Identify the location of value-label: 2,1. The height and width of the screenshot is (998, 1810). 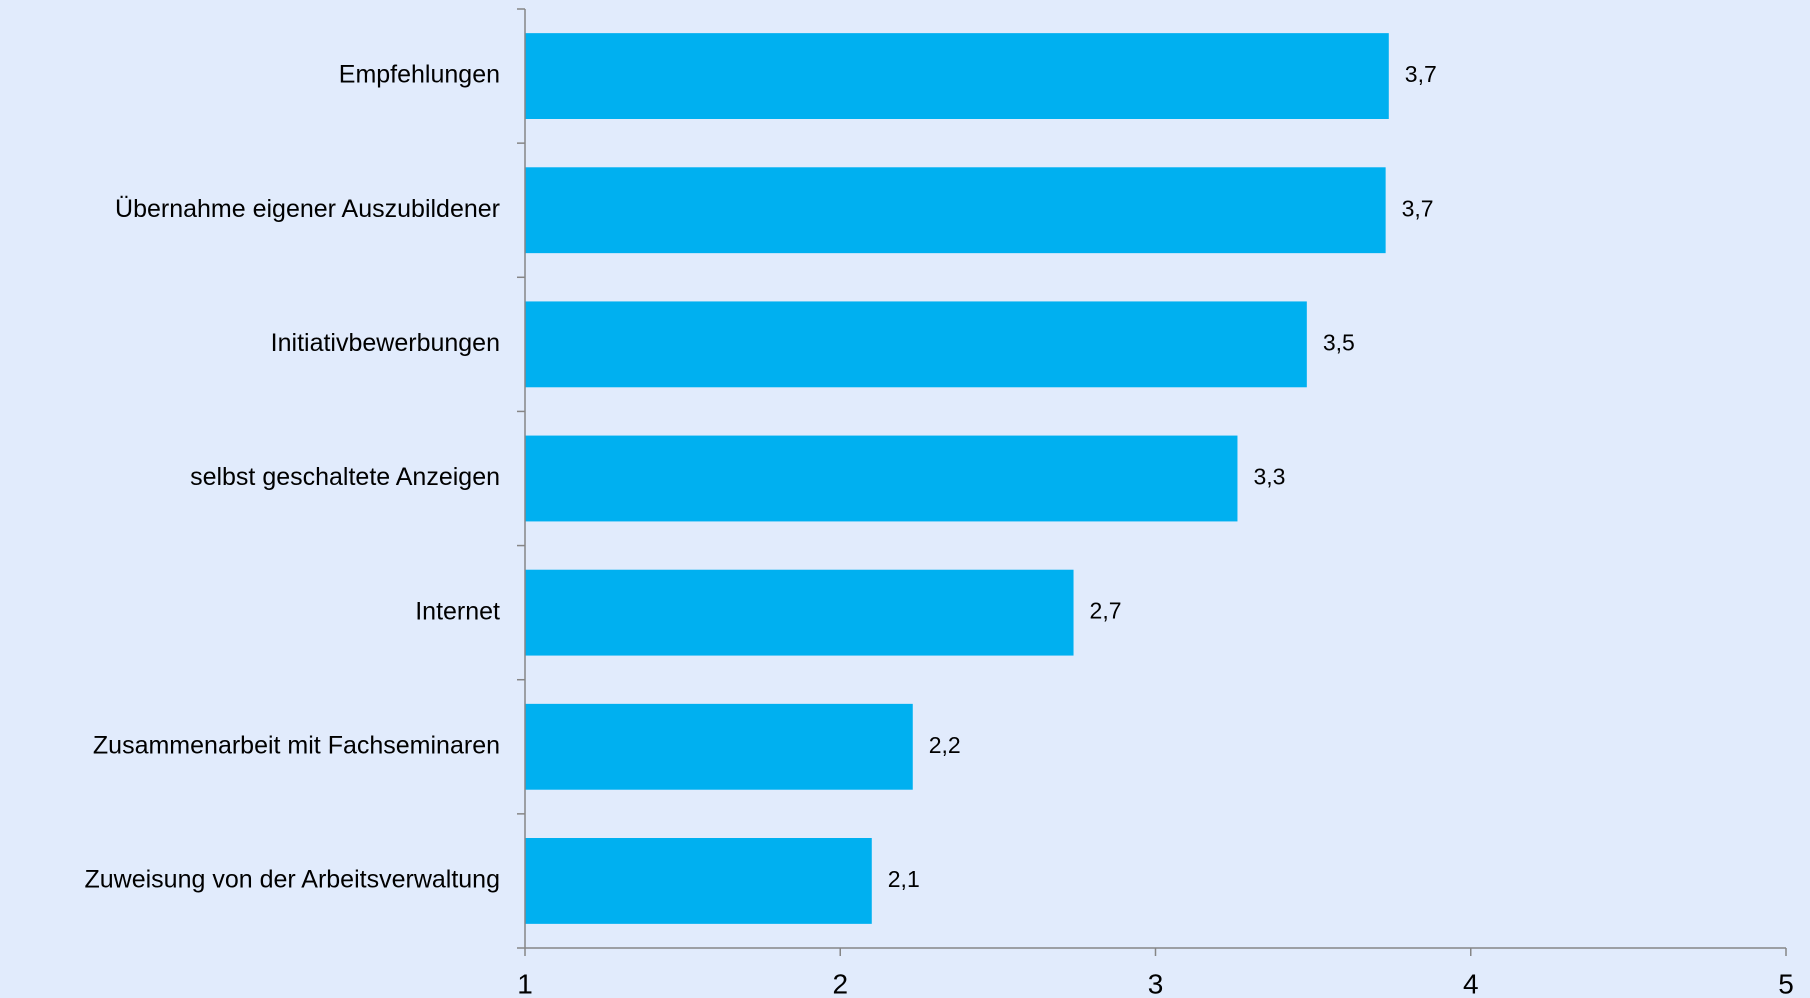
(904, 879).